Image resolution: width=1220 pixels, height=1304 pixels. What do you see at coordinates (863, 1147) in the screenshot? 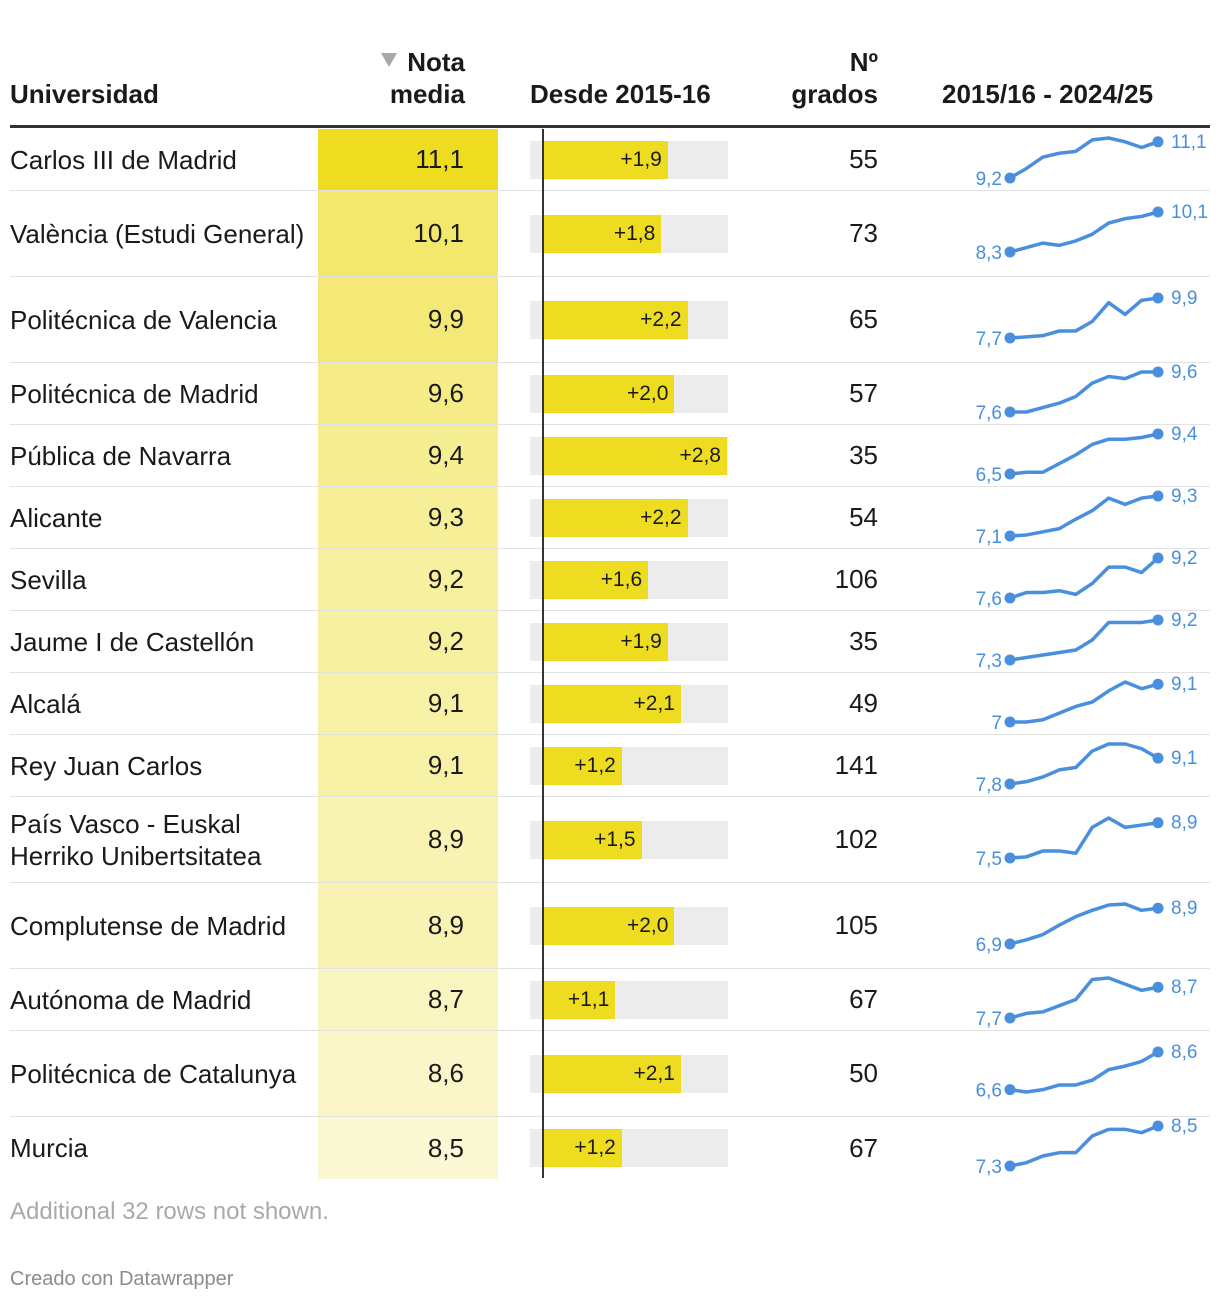
I see `grados-value: 67` at bounding box center [863, 1147].